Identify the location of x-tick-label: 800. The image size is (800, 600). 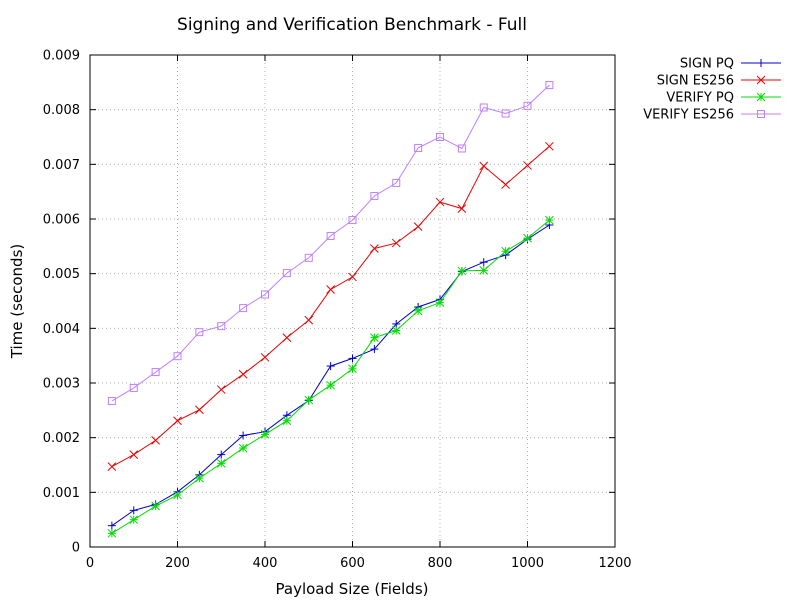
(440, 563).